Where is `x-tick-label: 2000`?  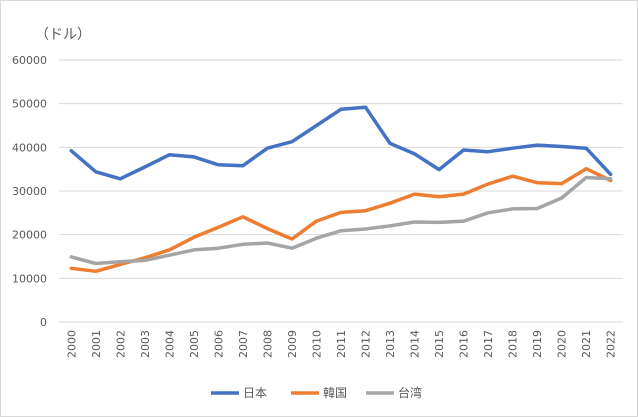
x-tick-label: 2000 is located at coordinates (71, 344).